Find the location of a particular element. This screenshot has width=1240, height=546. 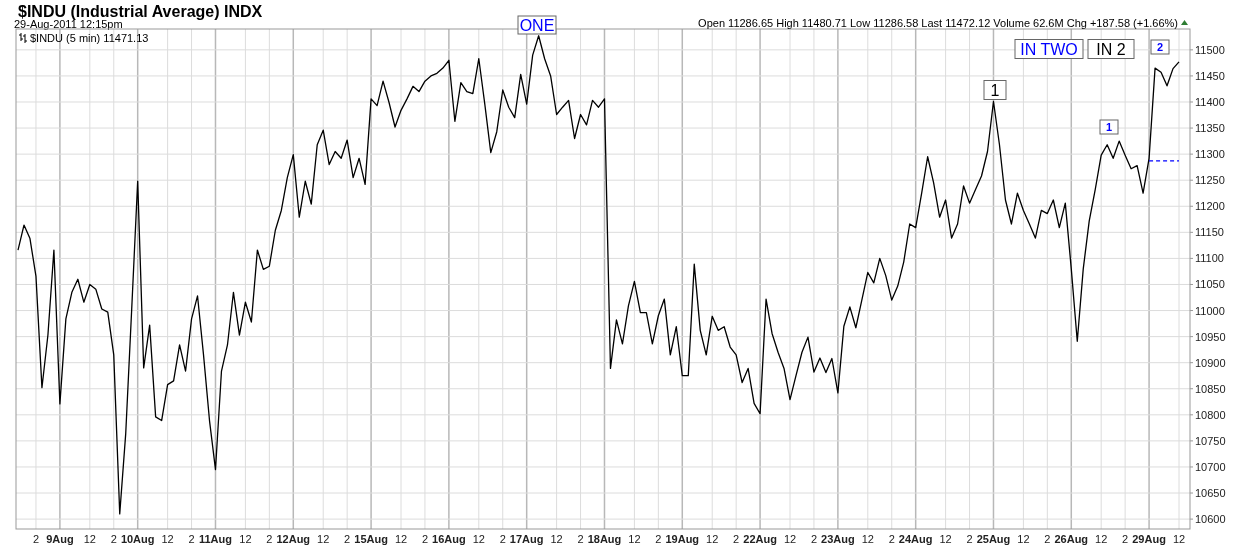

y-tick-label: 11000 is located at coordinates (1210, 310).